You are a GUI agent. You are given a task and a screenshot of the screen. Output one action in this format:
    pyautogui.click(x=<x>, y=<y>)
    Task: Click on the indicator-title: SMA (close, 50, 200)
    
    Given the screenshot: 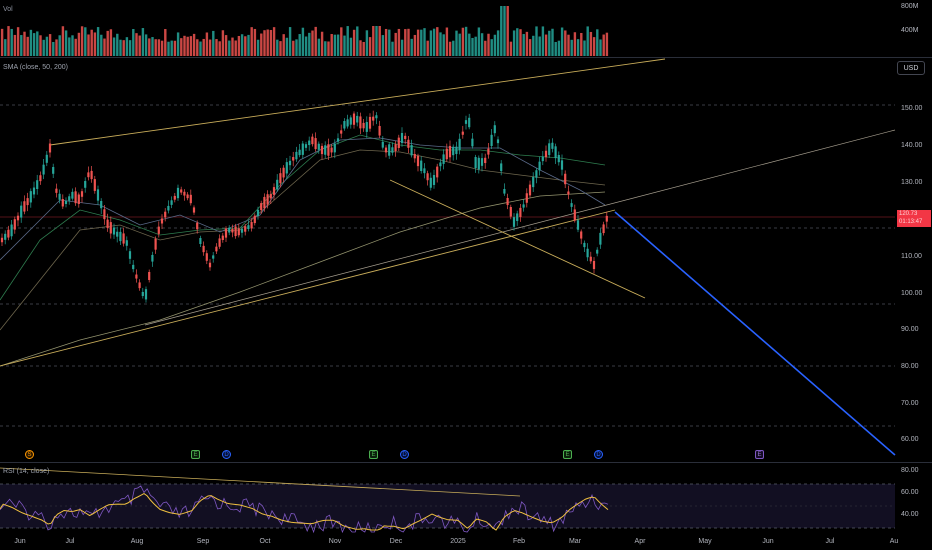 What is the action you would take?
    pyautogui.click(x=35, y=67)
    